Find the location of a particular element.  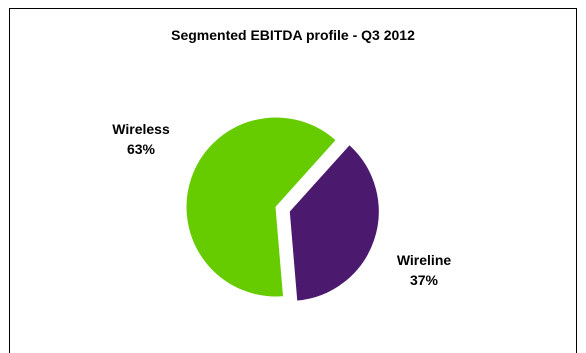

wireless-percent: 63% is located at coordinates (141, 149).